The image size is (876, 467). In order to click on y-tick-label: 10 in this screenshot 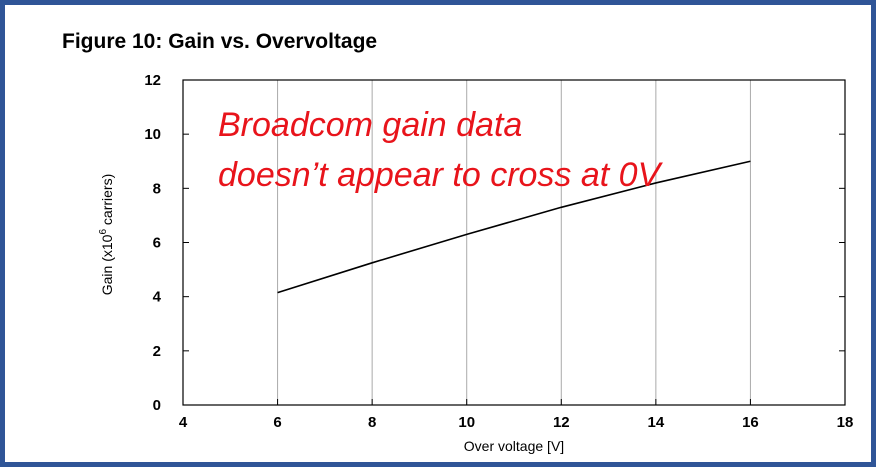, I will do `click(152, 134)`.